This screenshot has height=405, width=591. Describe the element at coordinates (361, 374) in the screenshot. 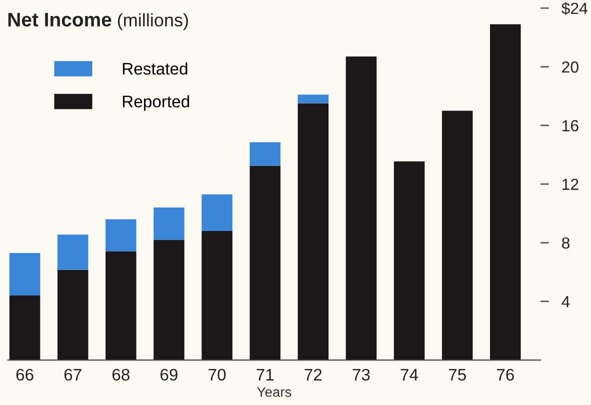

I see `x-tick-label: 73` at that location.